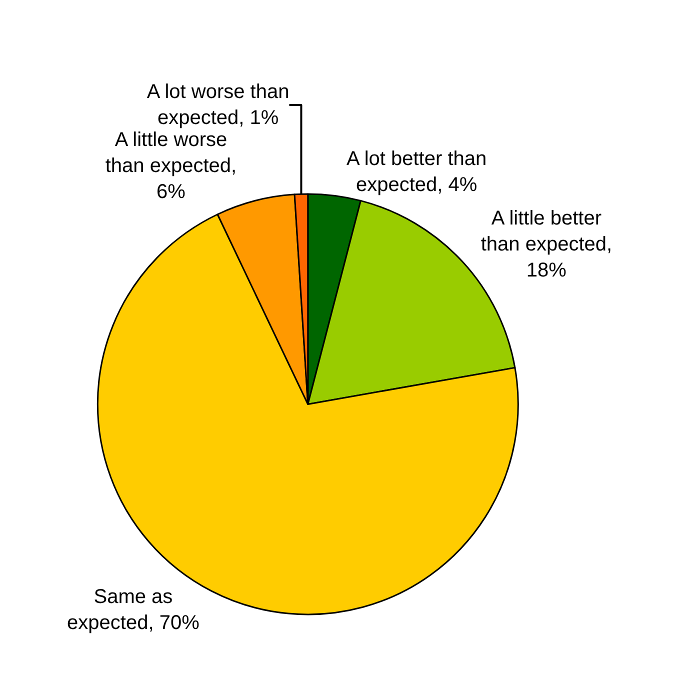 The height and width of the screenshot is (677, 682). What do you see at coordinates (218, 105) in the screenshot?
I see `slice-label: A lot worse than expected, 1%` at bounding box center [218, 105].